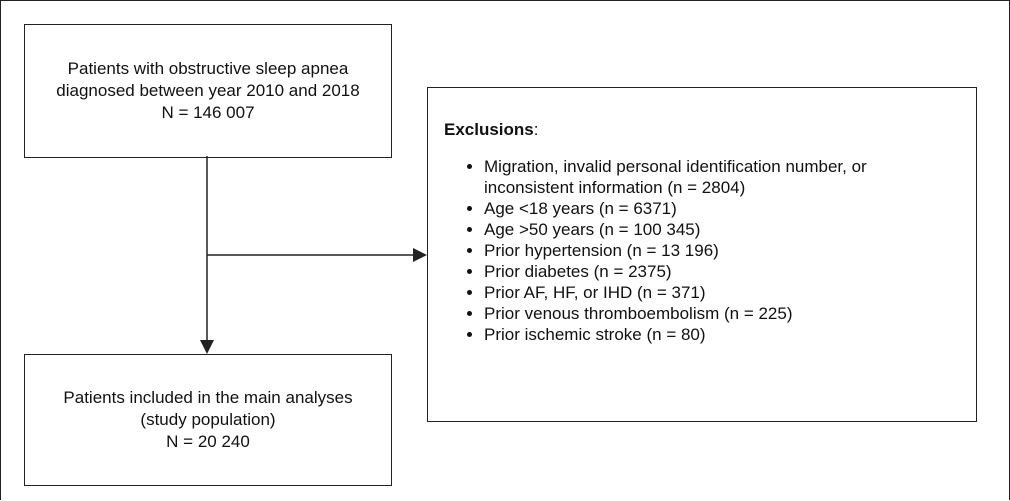 The width and height of the screenshot is (1010, 501). I want to click on text: diagnosed between year 2010 and 2018, so click(208, 90).